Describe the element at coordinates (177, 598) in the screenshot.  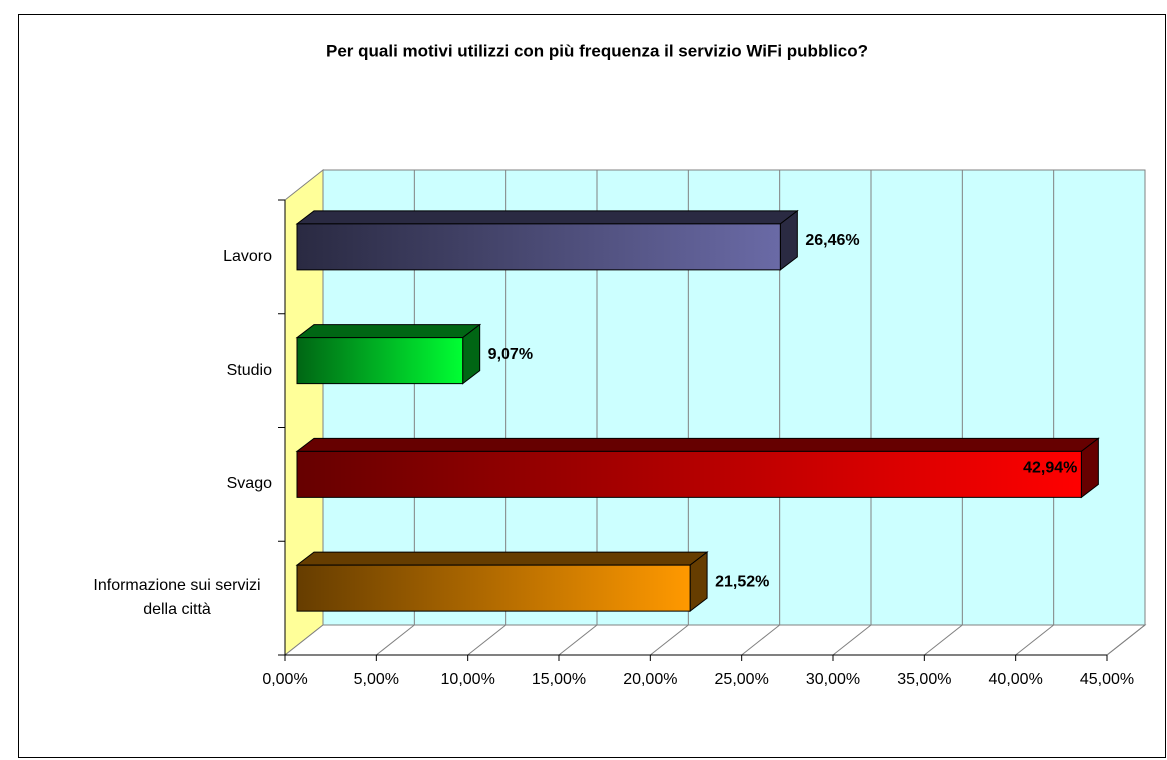
I see `y-tick-text: Informazione sui servizi della città` at that location.